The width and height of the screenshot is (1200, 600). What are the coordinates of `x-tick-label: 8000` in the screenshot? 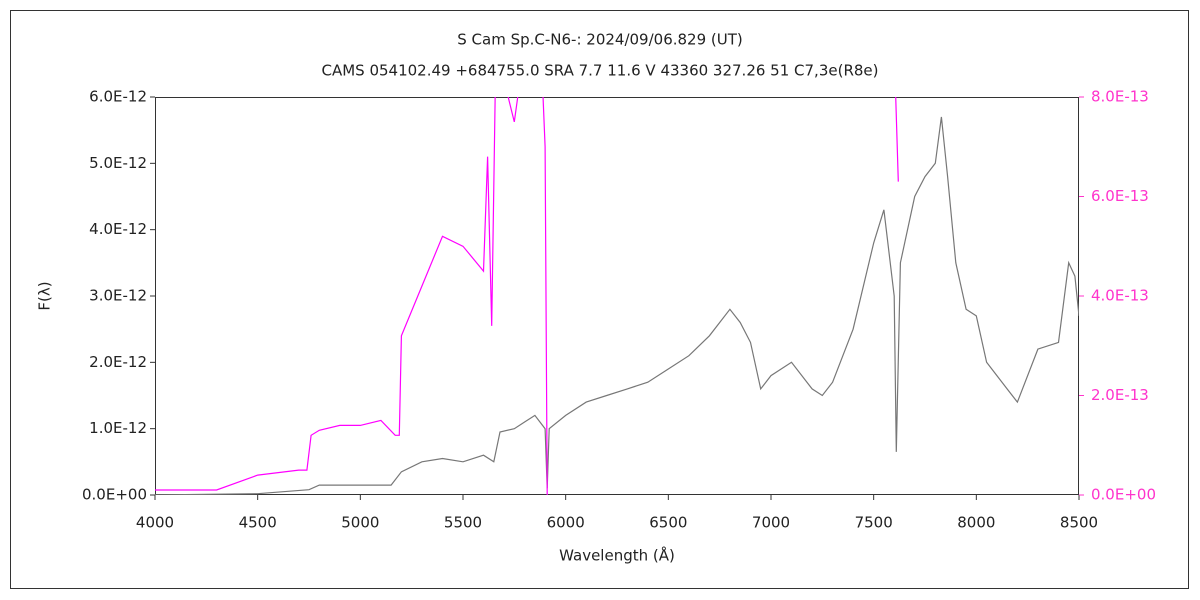 It's located at (976, 523).